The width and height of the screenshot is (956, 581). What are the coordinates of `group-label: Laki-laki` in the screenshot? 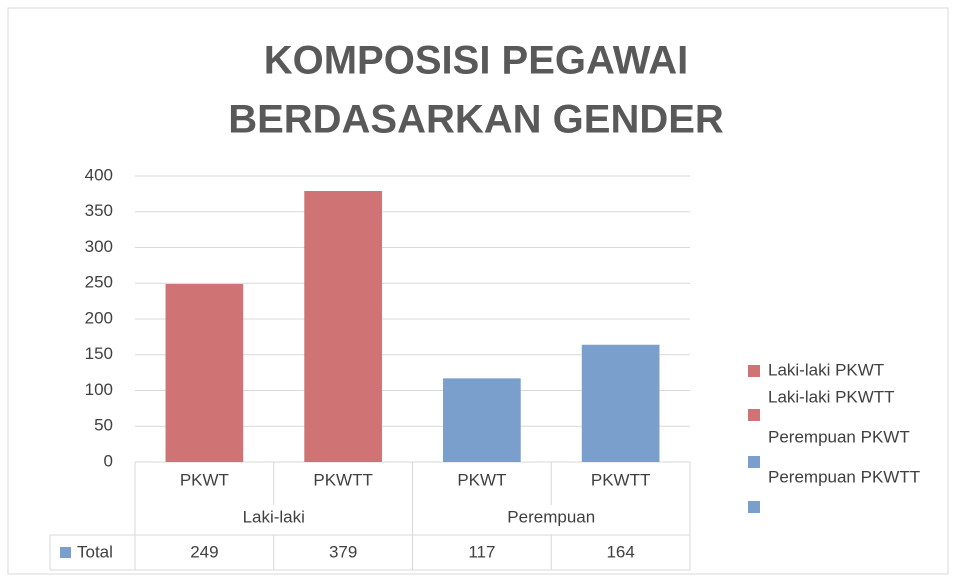 It's located at (274, 516).